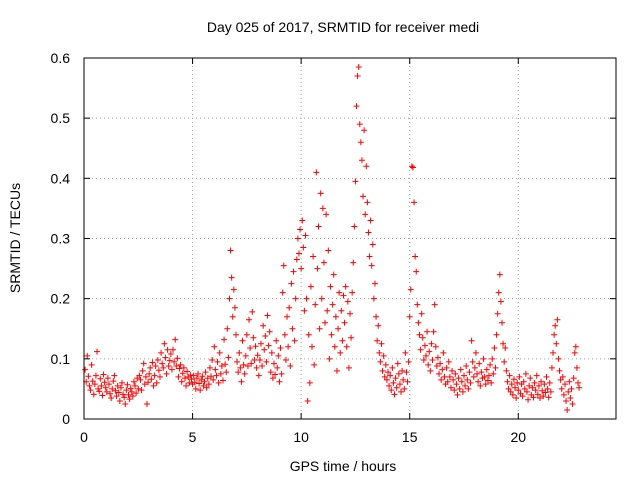  What do you see at coordinates (303, 437) in the screenshot?
I see `x-tick-labels: 0 5 10 15 20` at bounding box center [303, 437].